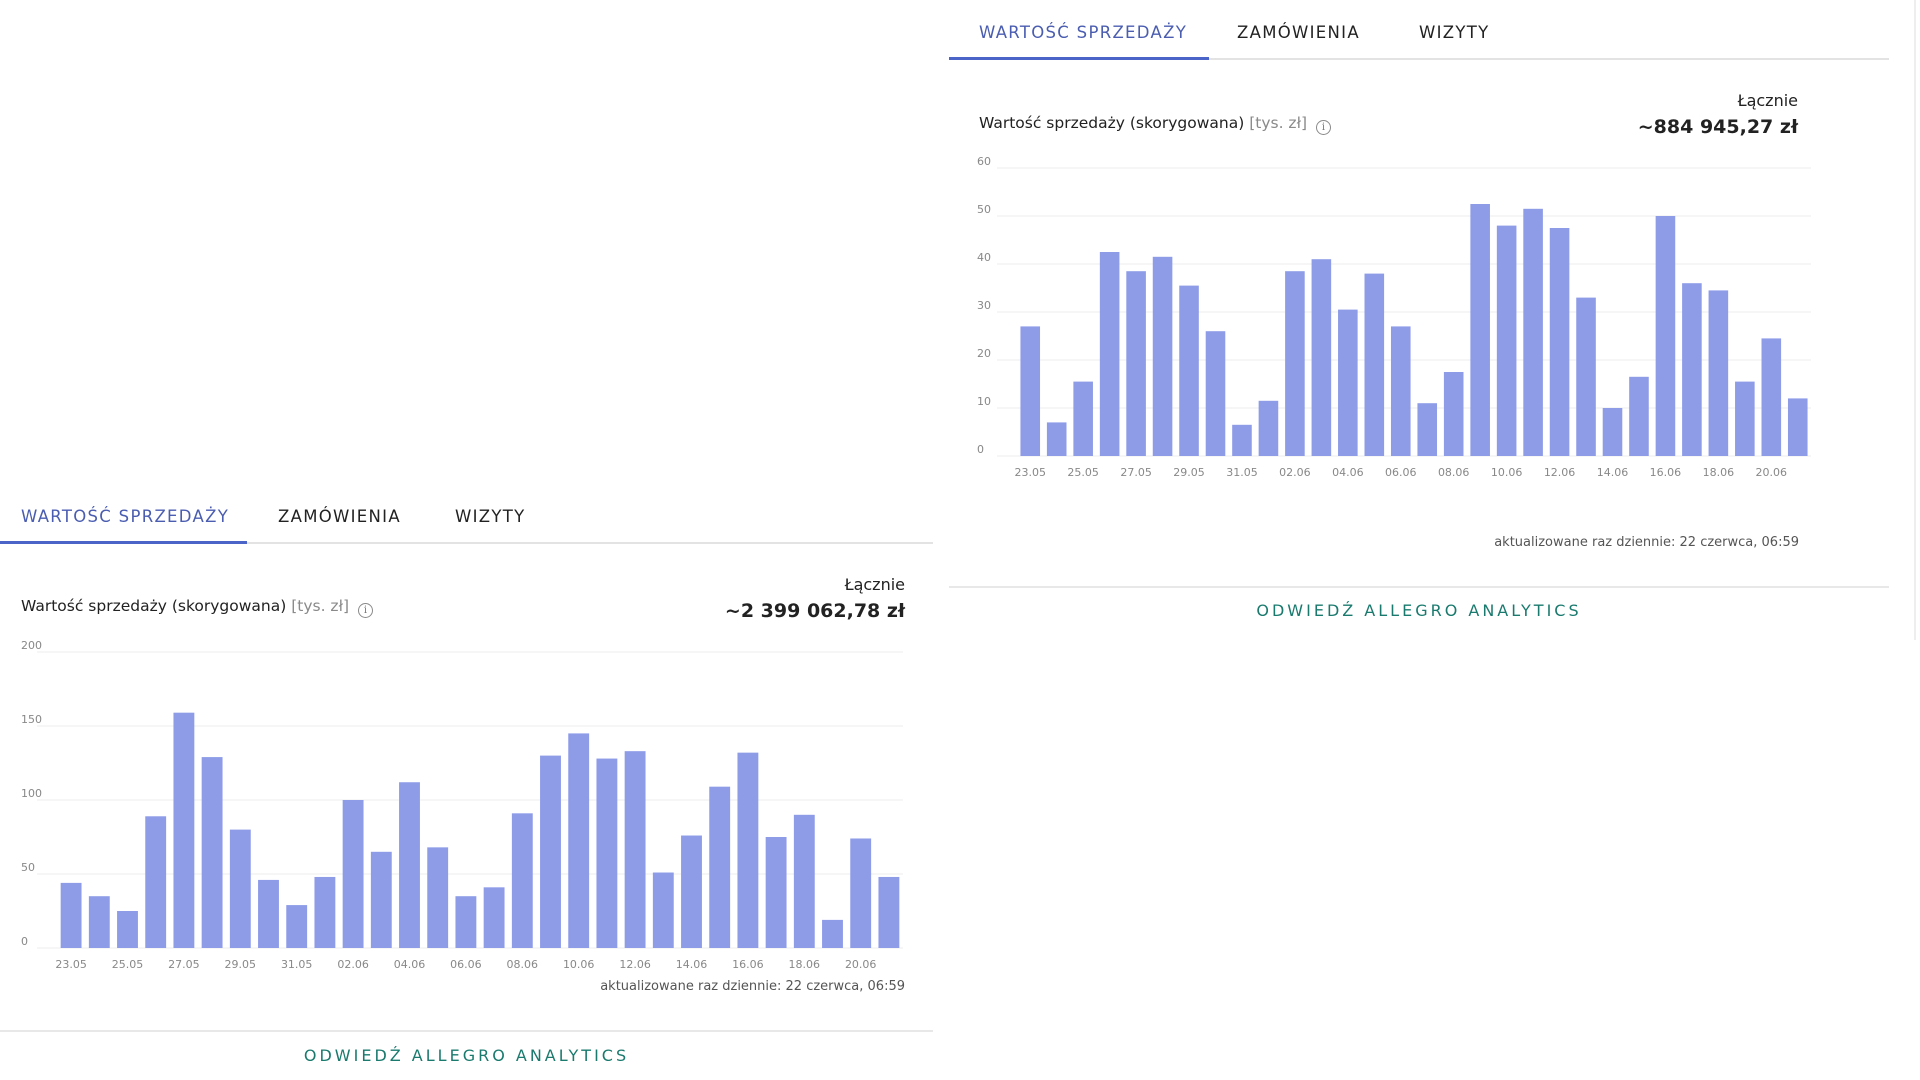  I want to click on y-tick-label: 100, so click(31, 793).